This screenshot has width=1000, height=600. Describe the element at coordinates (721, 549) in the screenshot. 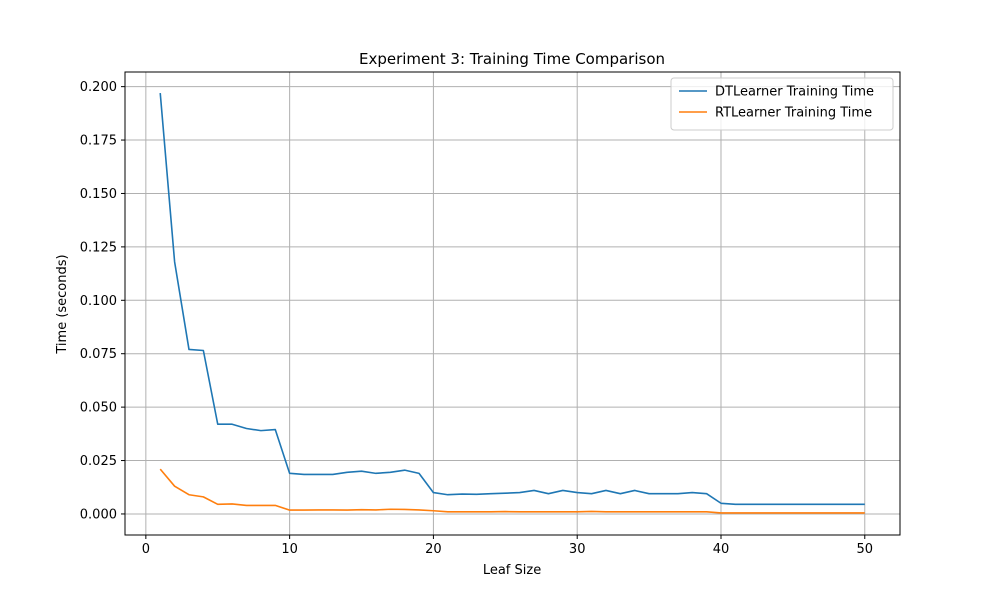

I see `x-tick-label: 40` at that location.